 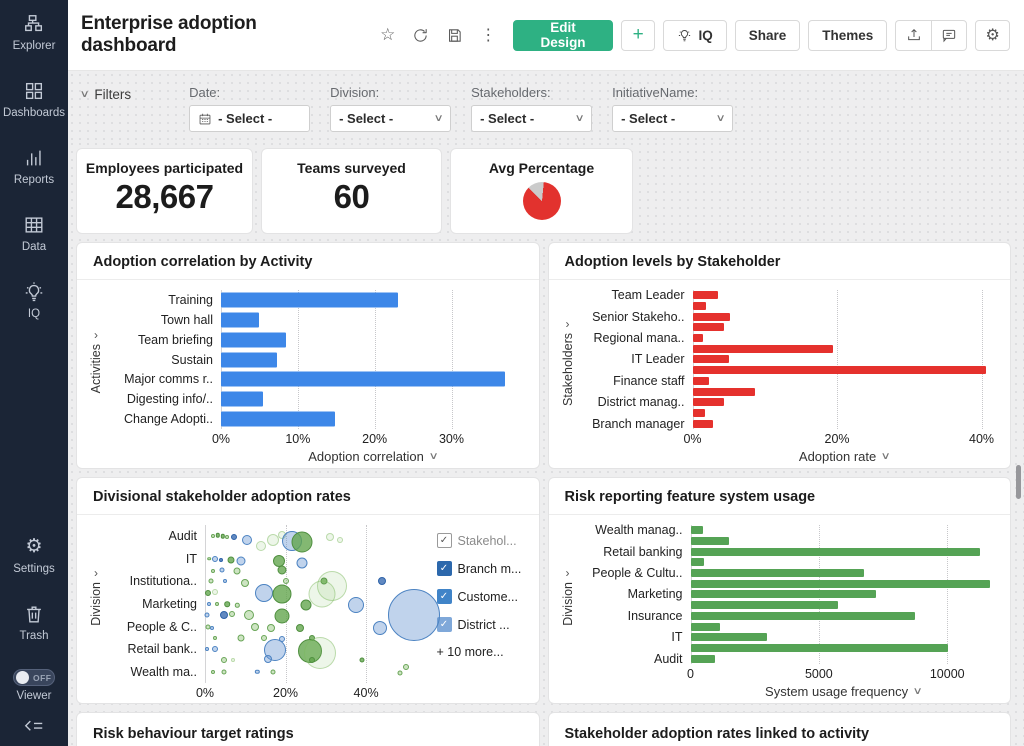 I want to click on themes-button: Themes, so click(x=848, y=35).